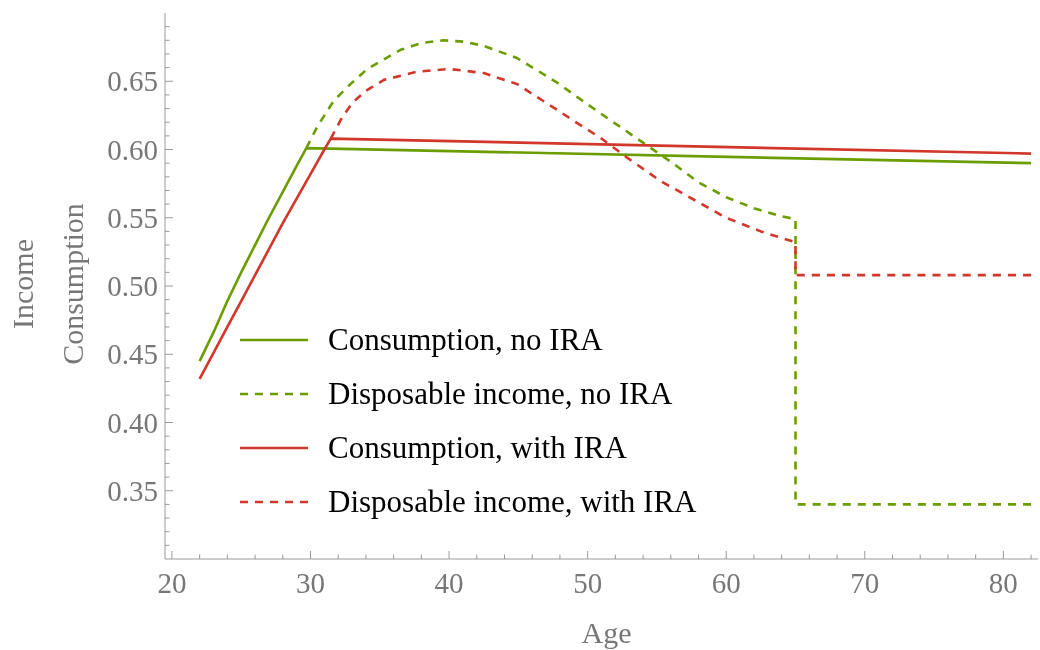  What do you see at coordinates (500, 394) in the screenshot?
I see `legend-label: Disposable income, no IRA` at bounding box center [500, 394].